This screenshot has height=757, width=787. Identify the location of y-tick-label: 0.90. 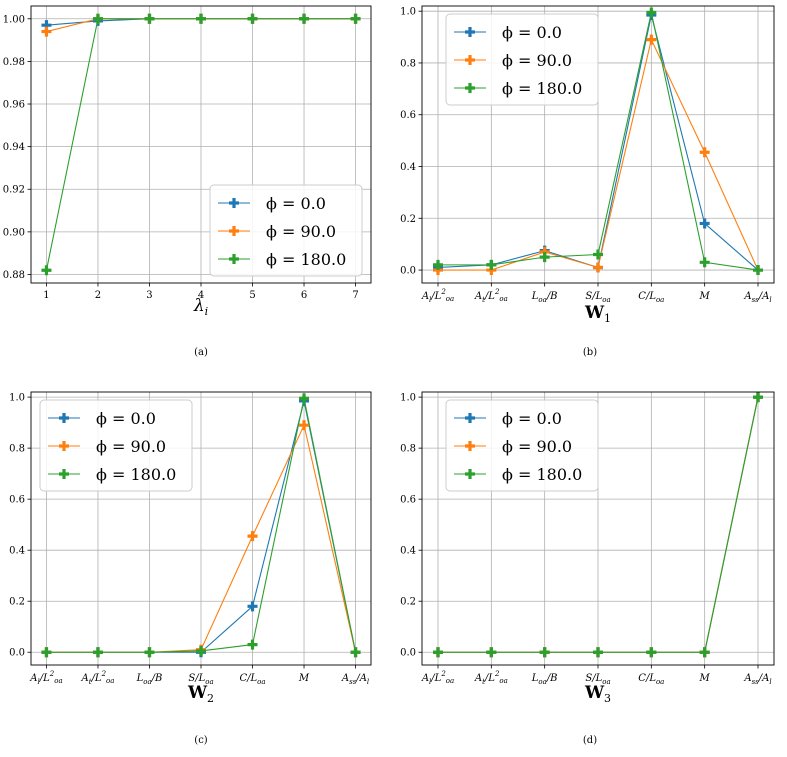
(14, 232).